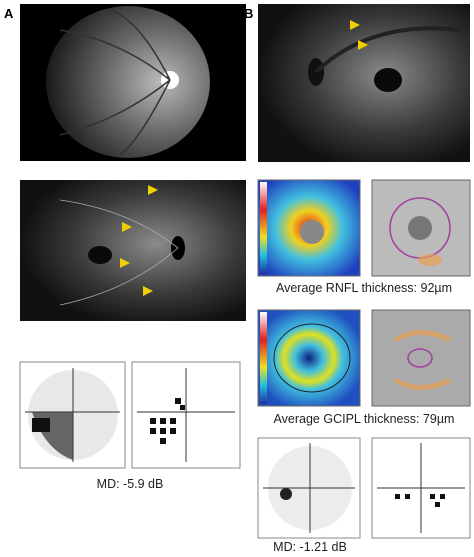 The image size is (474, 557). What do you see at coordinates (364, 419) in the screenshot?
I see `gcipl-caption: Average GCIPL thickness: 79µm` at bounding box center [364, 419].